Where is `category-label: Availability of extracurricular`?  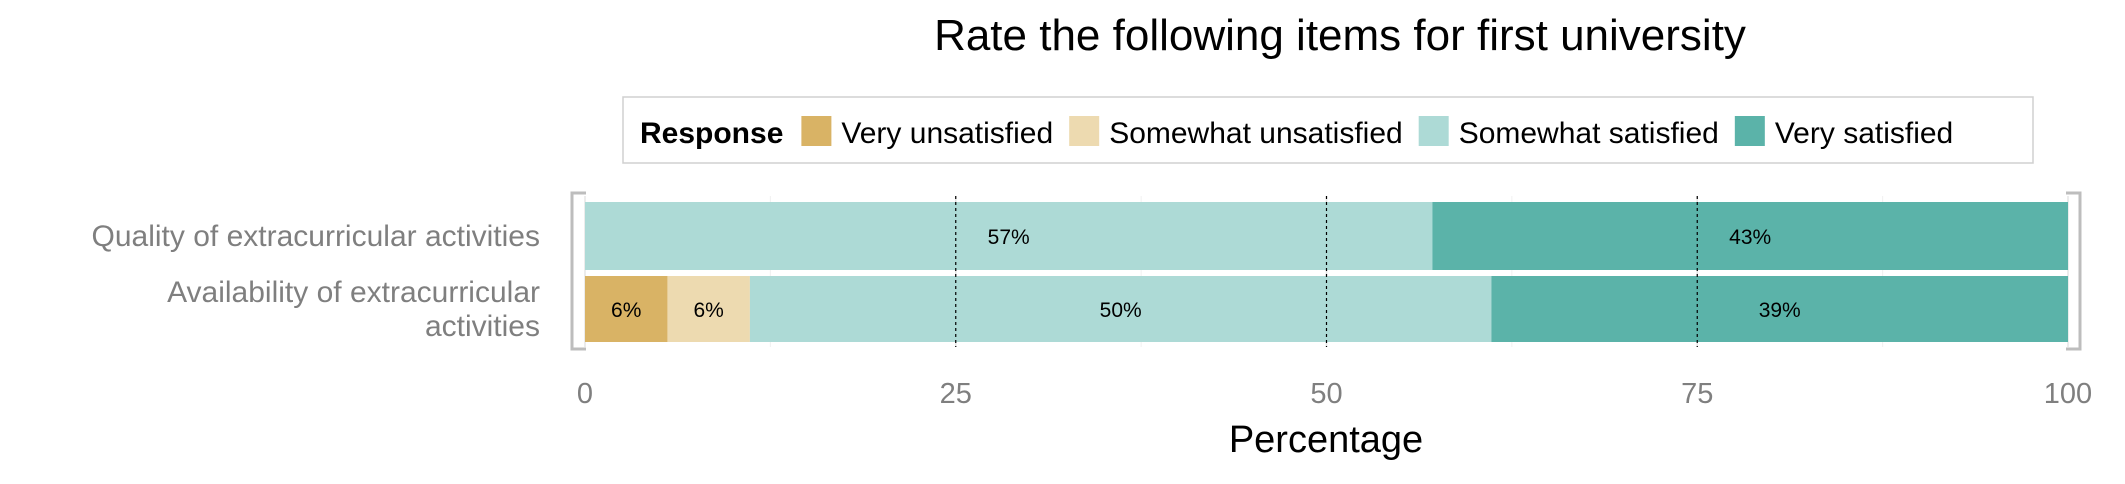
category-label: Availability of extracurricular is located at coordinates (353, 292).